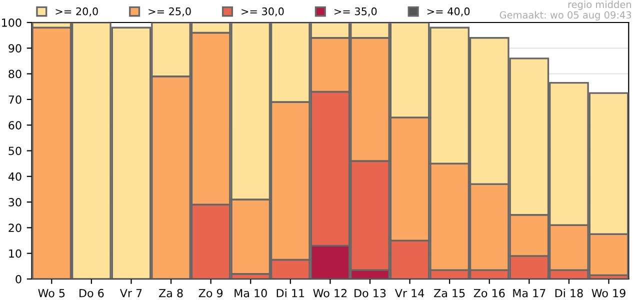  What do you see at coordinates (448, 11) in the screenshot?
I see `legend-label: >= 40,0` at bounding box center [448, 11].